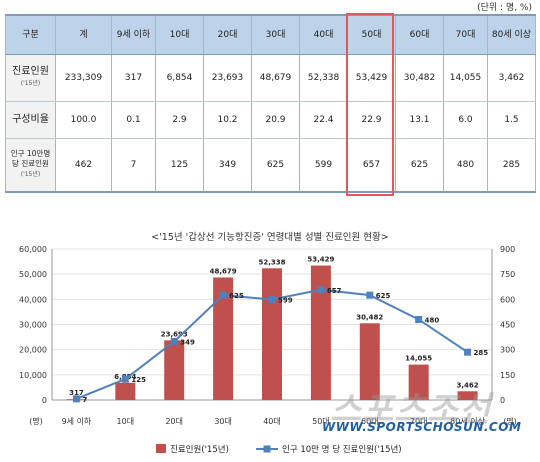 This screenshot has height=462, width=540. What do you see at coordinates (30, 34) in the screenshot?
I see `table-header-cell: 구분` at bounding box center [30, 34].